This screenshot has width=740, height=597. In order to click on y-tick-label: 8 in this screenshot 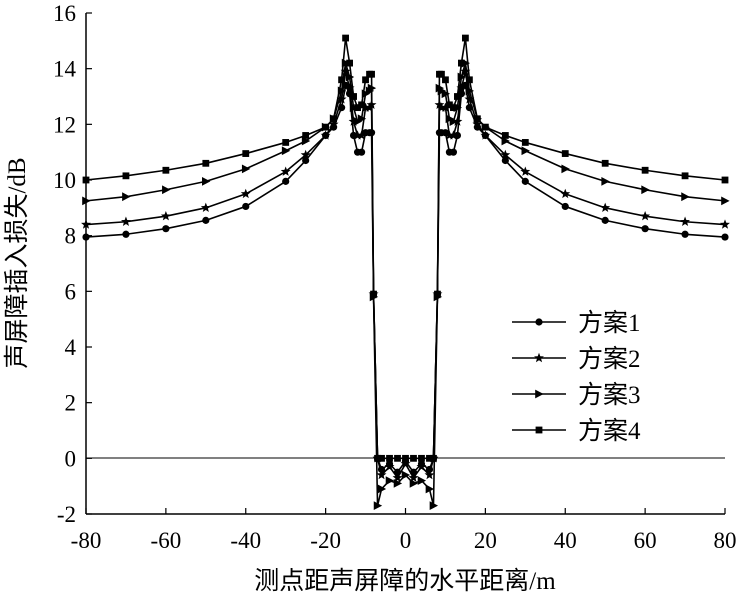, I will do `click(71, 236)`.